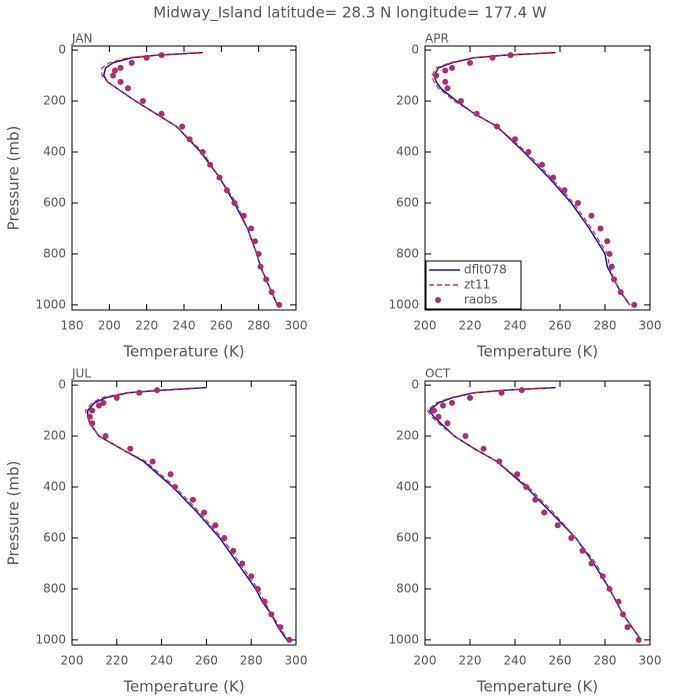 This screenshot has width=700, height=700. Describe the element at coordinates (82, 39) in the screenshot. I see `panel-title: JAN` at that location.